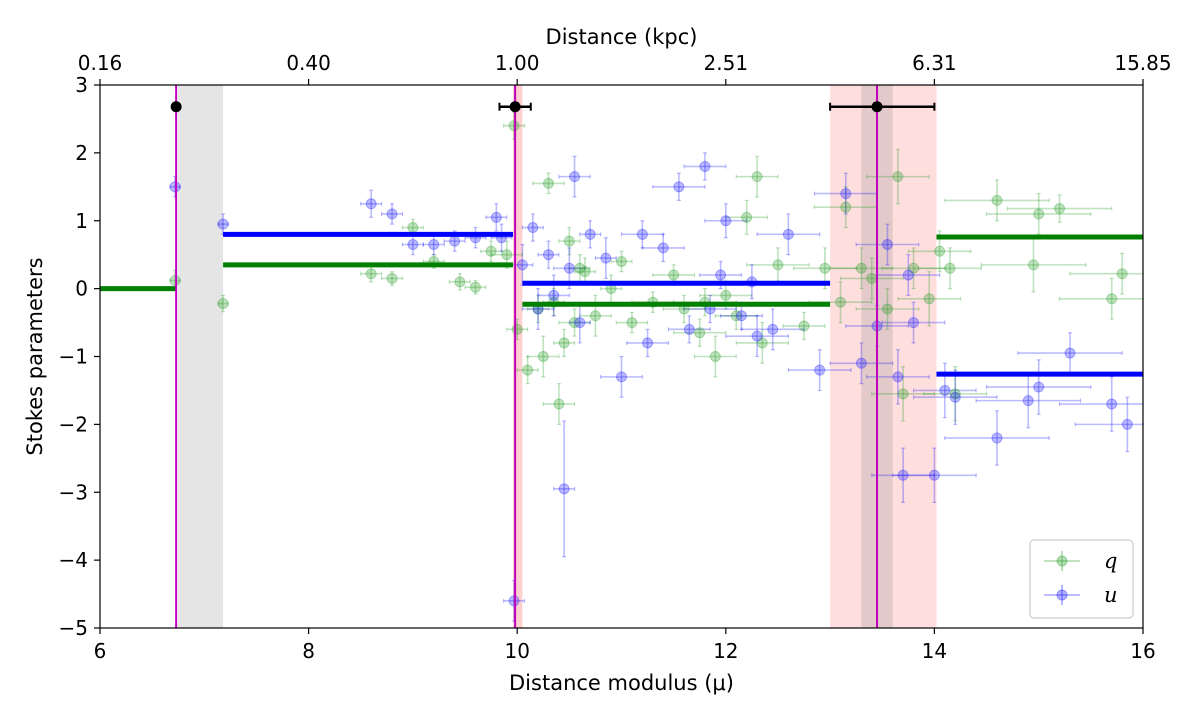 The height and width of the screenshot is (720, 1200). What do you see at coordinates (73, 560) in the screenshot?
I see `y-tick-label: −4` at bounding box center [73, 560].